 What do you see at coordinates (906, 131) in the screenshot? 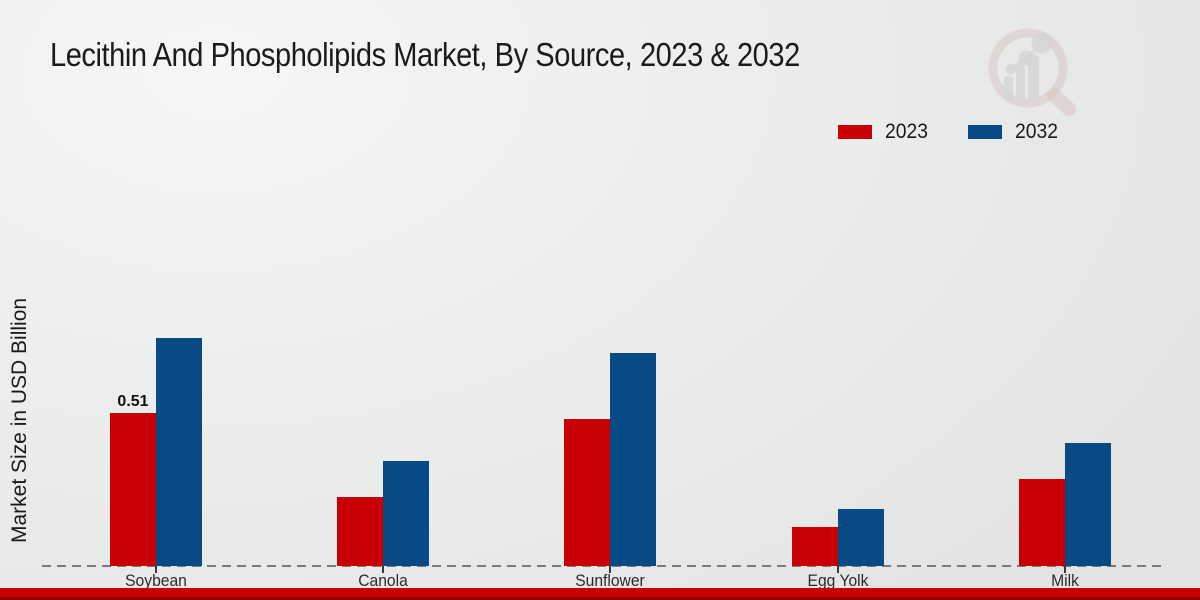
I see `legend-label-2023: 2023` at bounding box center [906, 131].